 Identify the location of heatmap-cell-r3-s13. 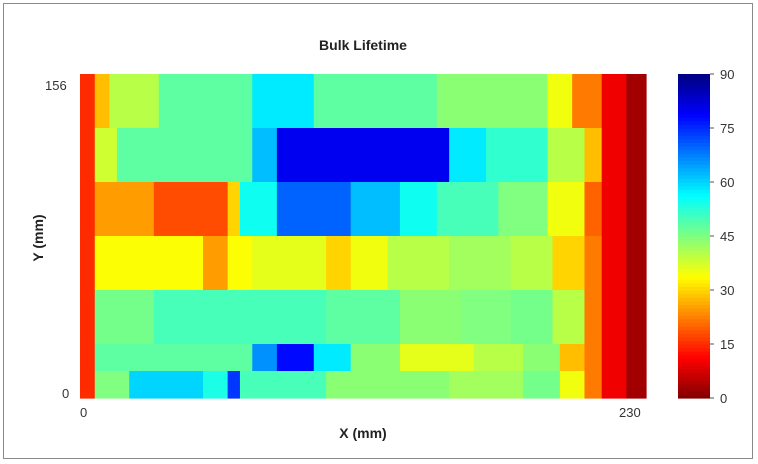
(636, 263).